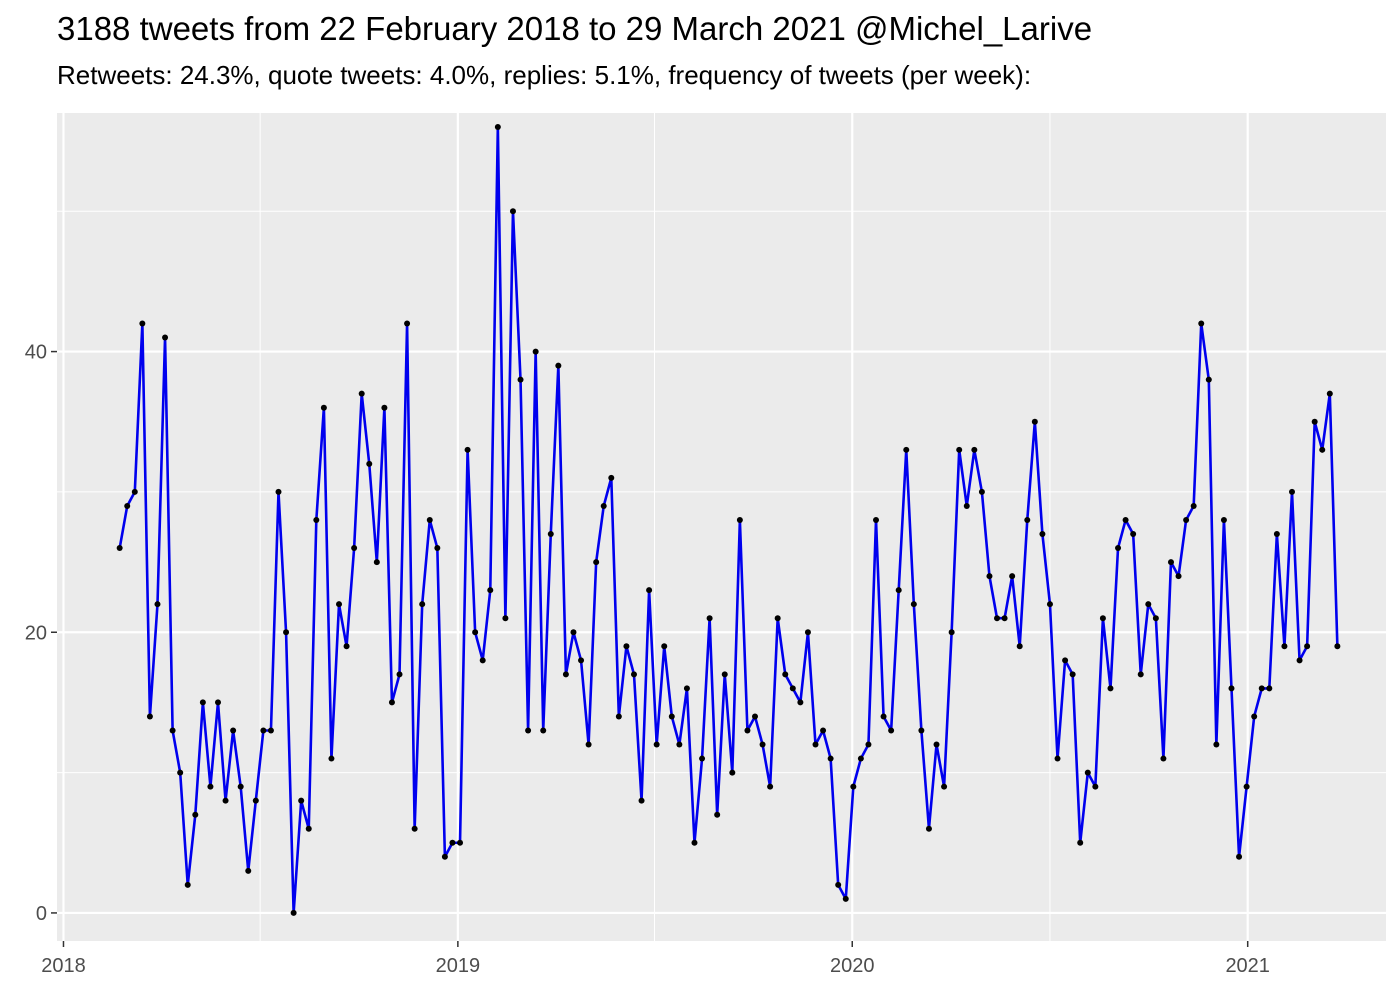 The width and height of the screenshot is (1400, 1000). I want to click on x-tick-label: 2021, so click(1247, 966).